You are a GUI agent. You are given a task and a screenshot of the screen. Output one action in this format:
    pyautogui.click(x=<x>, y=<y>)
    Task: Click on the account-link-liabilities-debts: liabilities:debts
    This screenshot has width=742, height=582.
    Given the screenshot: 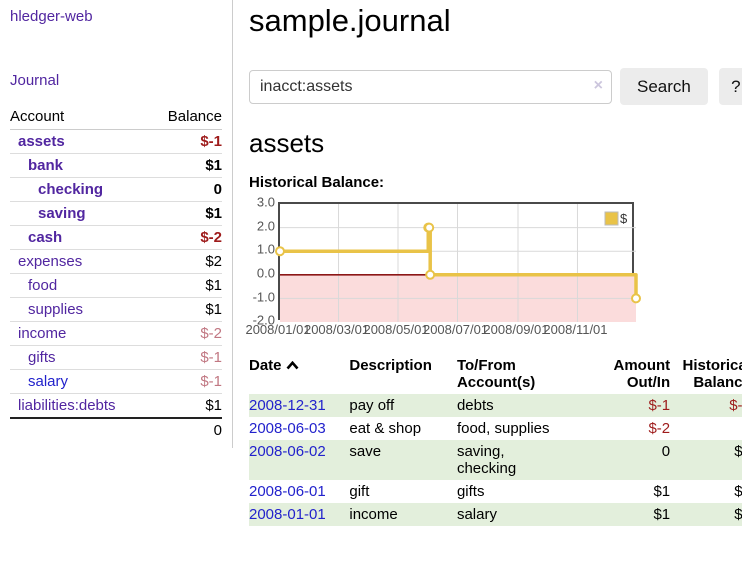 What is the action you would take?
    pyautogui.click(x=67, y=405)
    